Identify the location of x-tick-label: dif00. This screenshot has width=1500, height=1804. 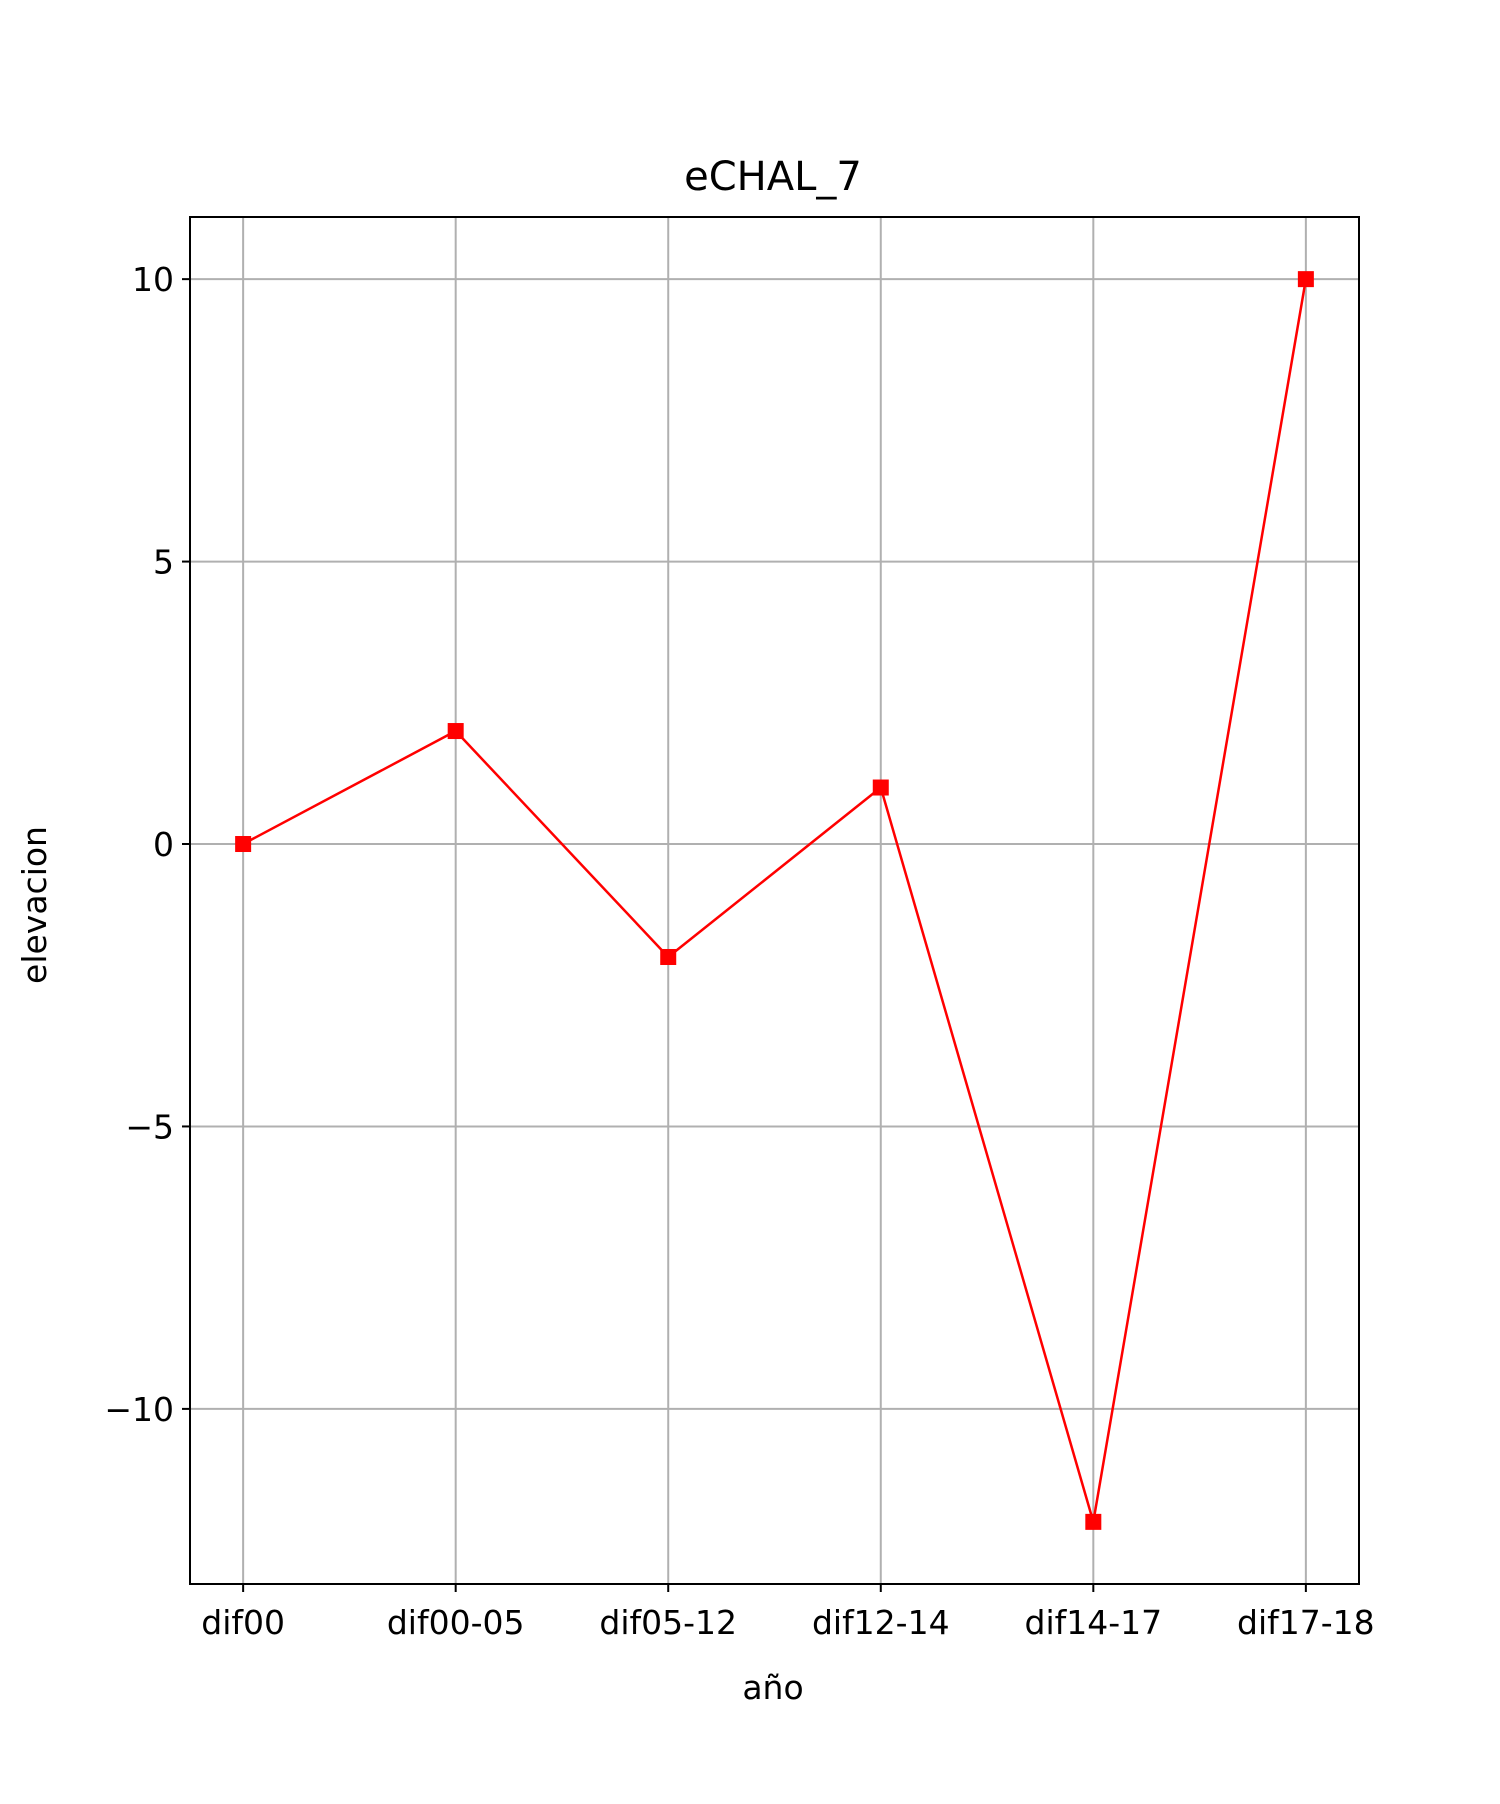
(243, 1622).